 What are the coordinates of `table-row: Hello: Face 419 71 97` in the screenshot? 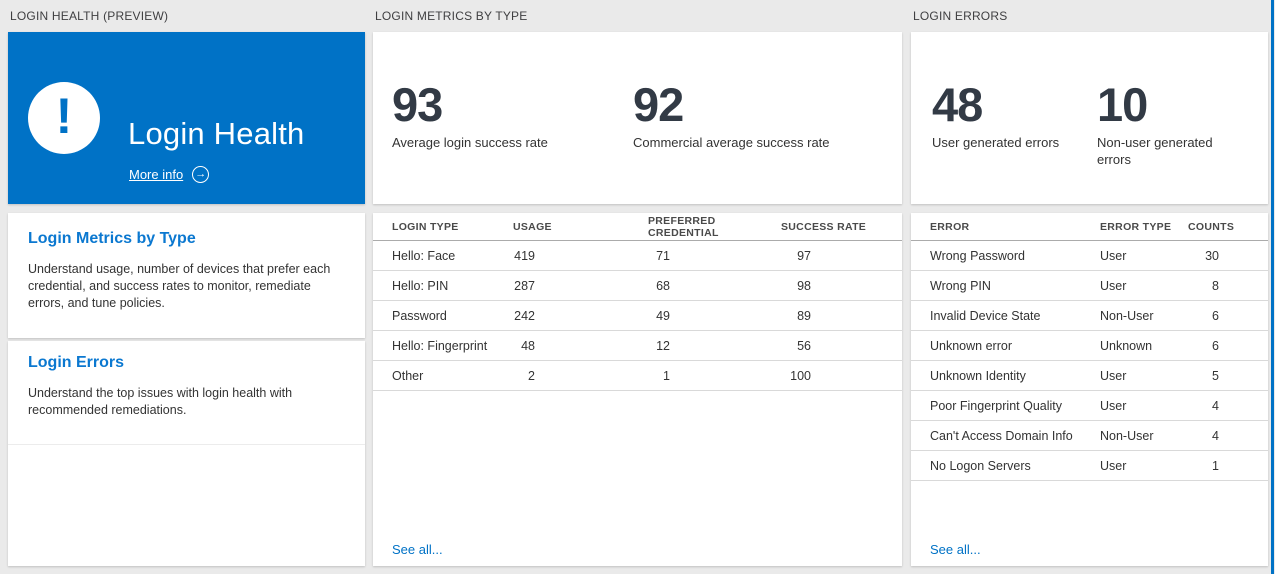 It's located at (637, 256).